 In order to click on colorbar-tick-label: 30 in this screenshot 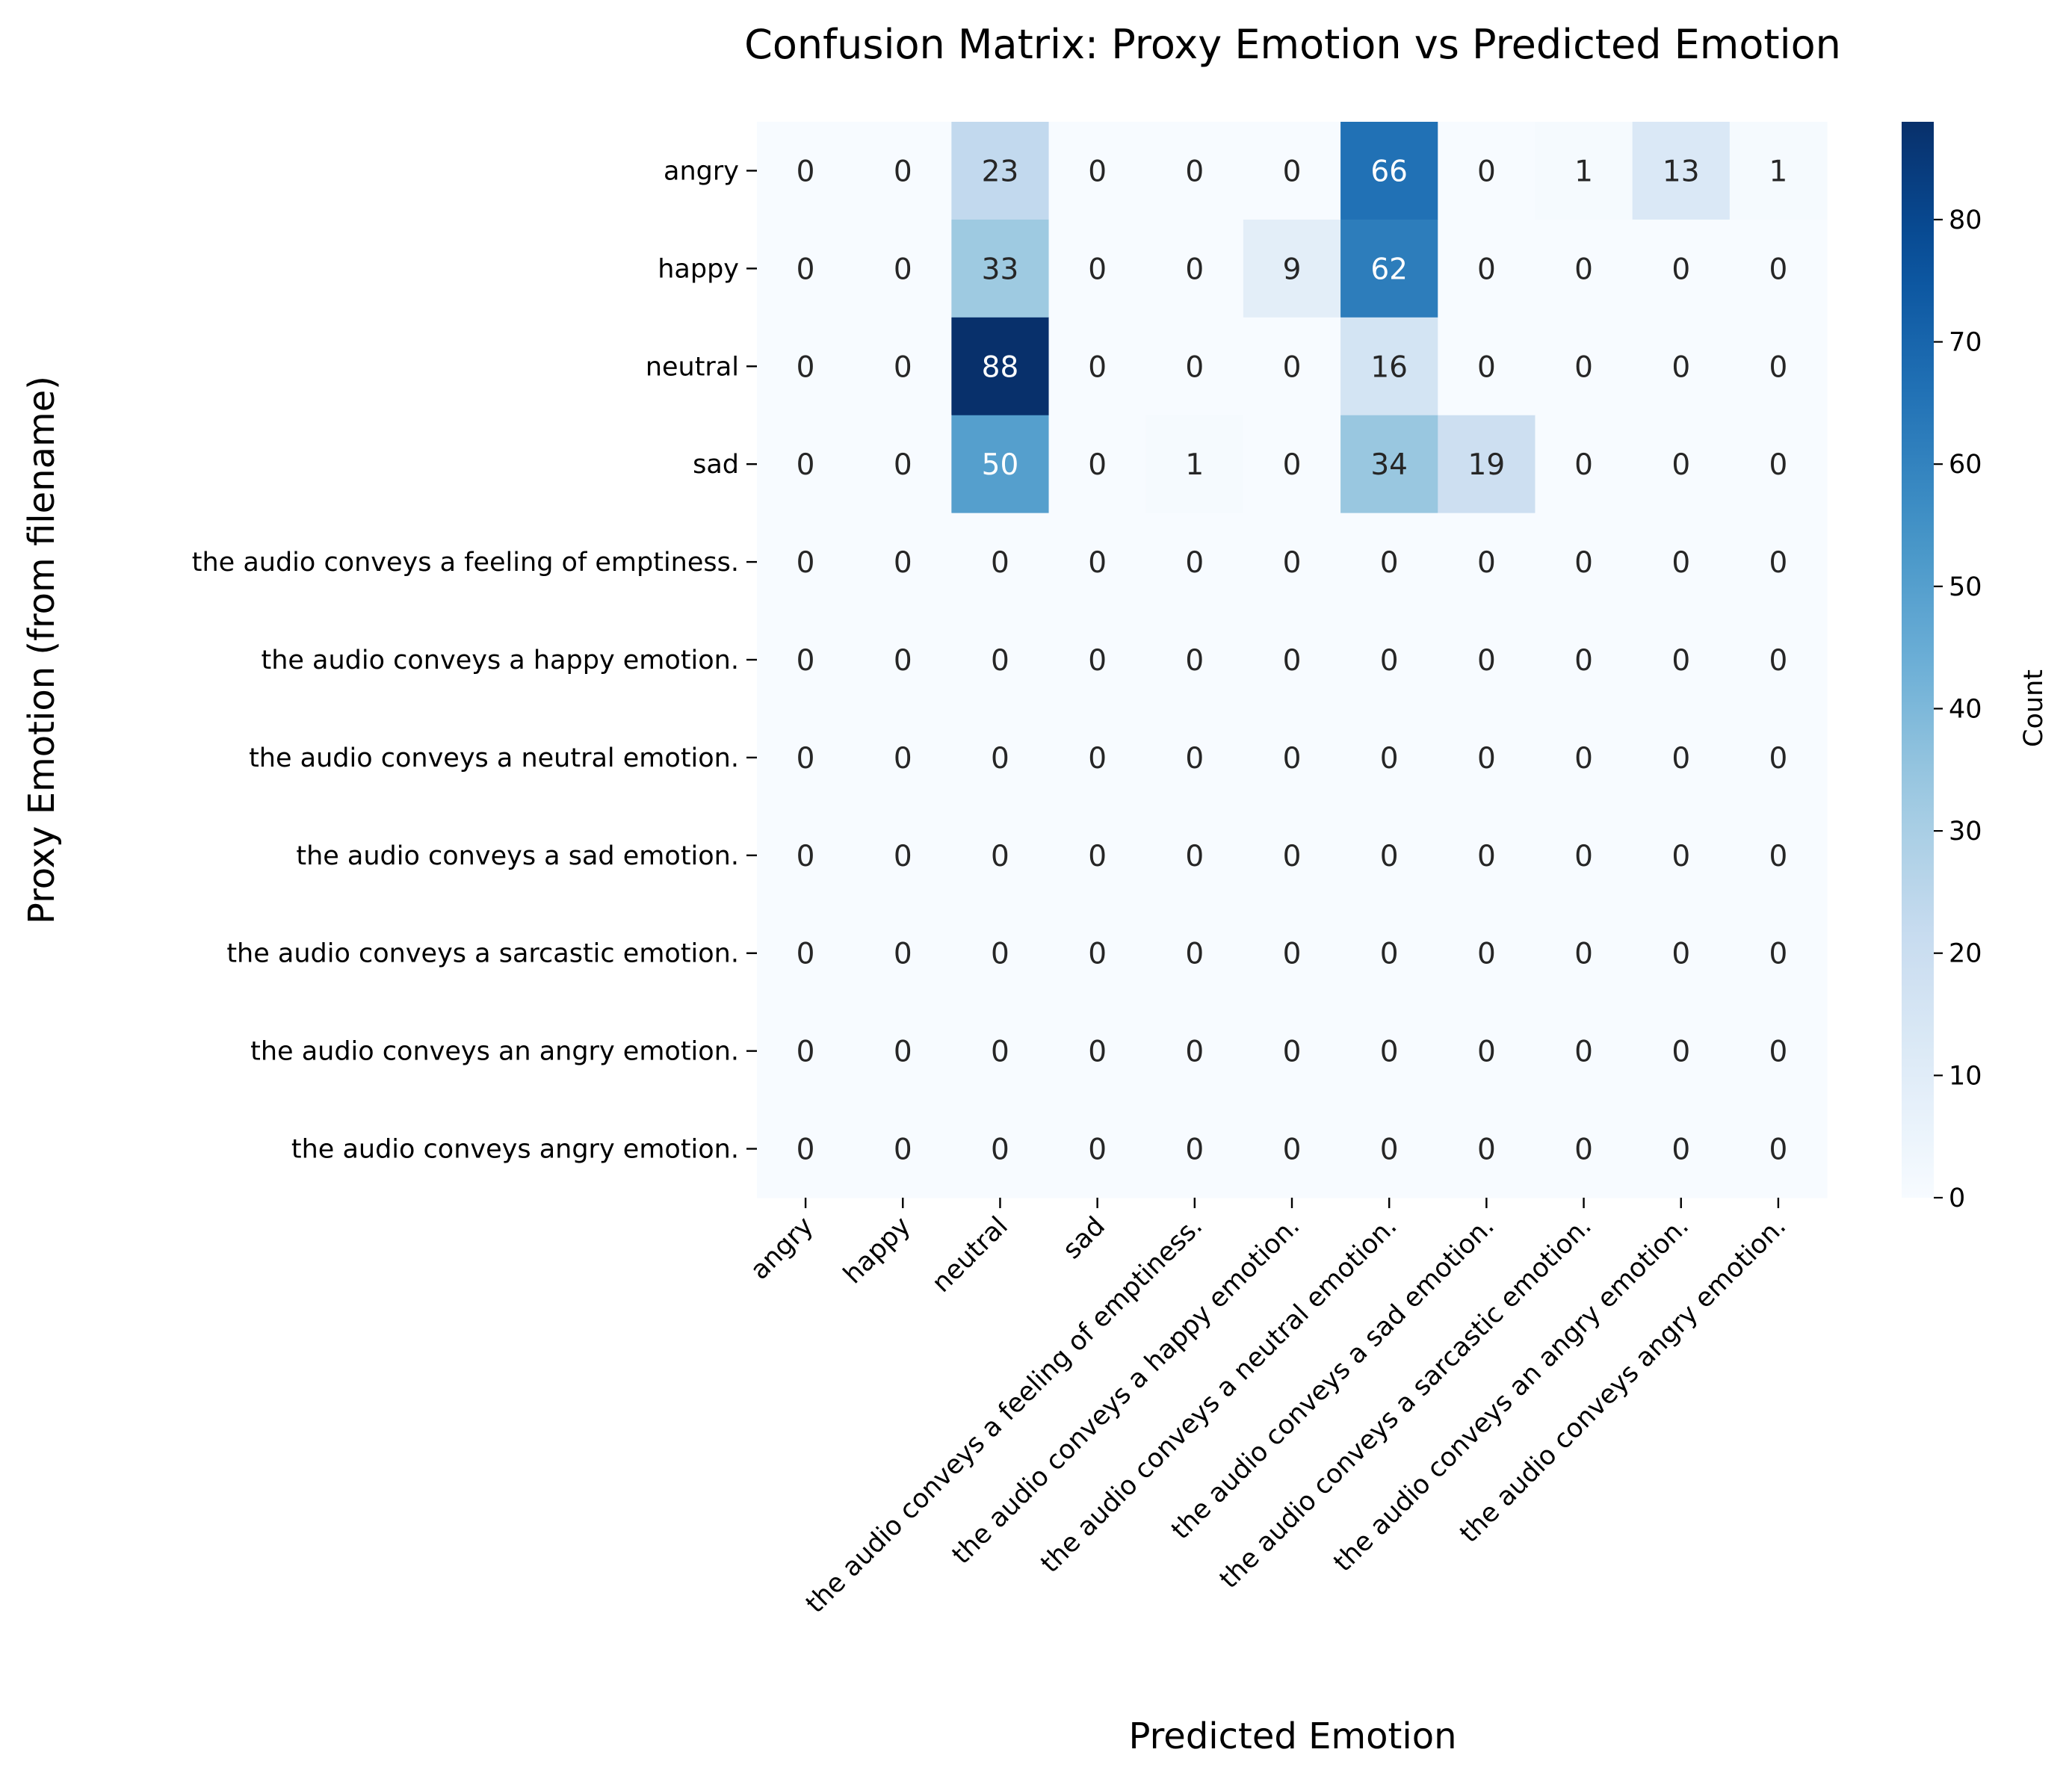, I will do `click(1965, 832)`.